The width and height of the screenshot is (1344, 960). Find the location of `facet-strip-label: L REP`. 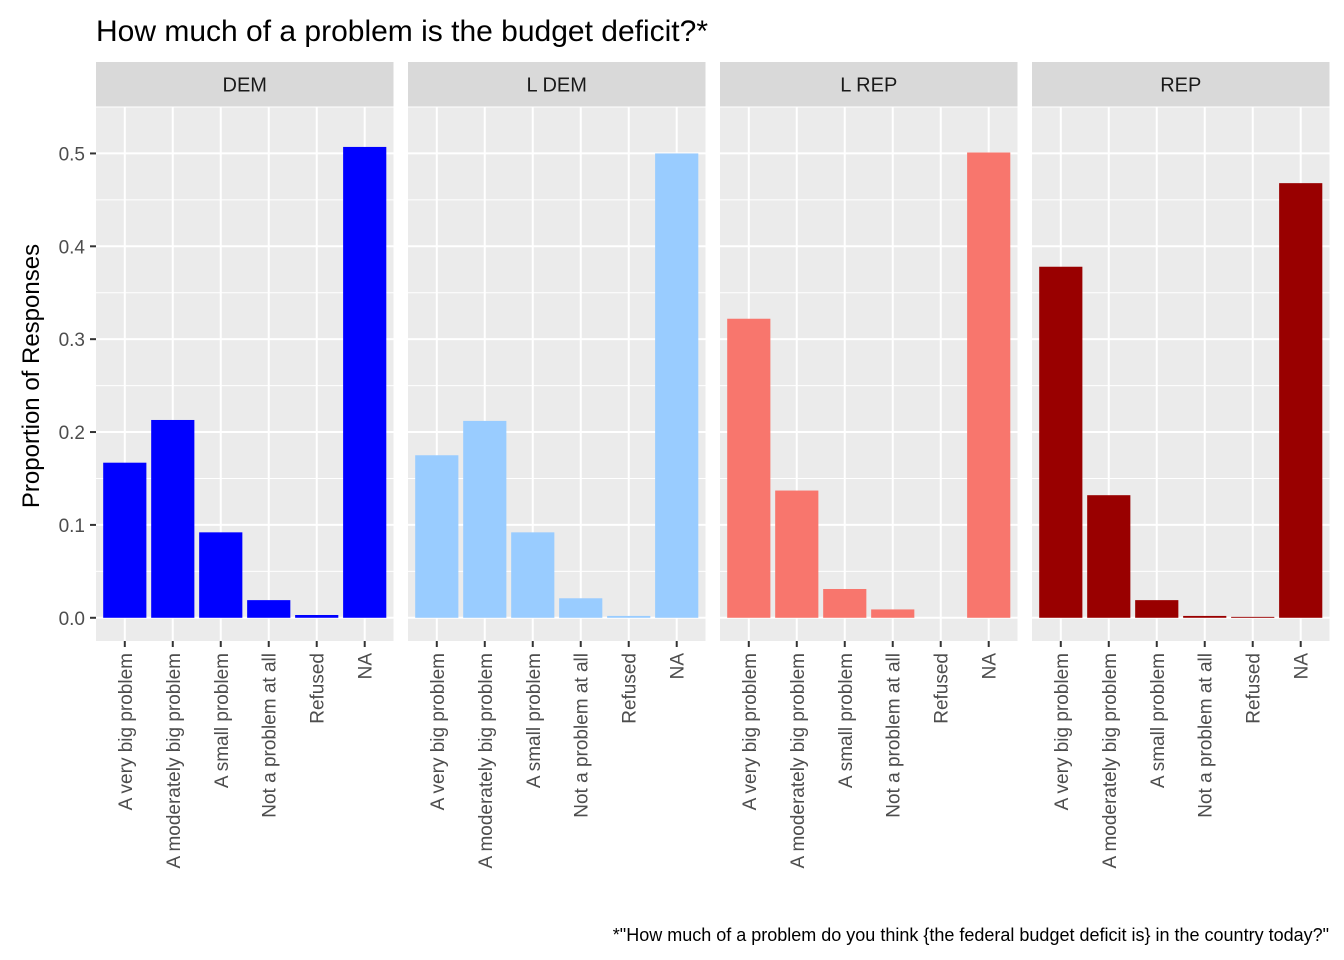

facet-strip-label: L REP is located at coordinates (868, 86).